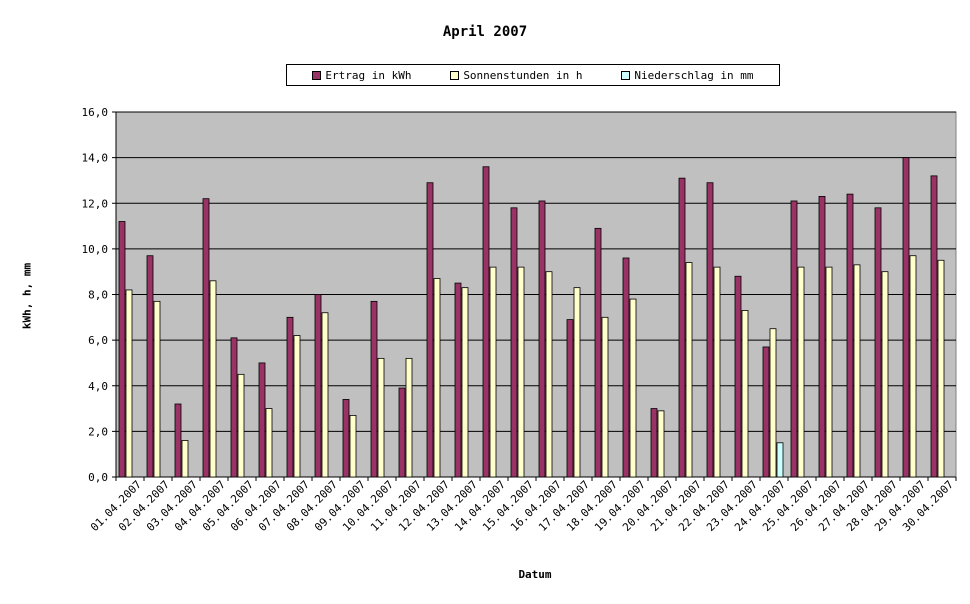 Image resolution: width=970 pixels, height=604 pixels. What do you see at coordinates (485, 32) in the screenshot?
I see `chart-title: April 2007` at bounding box center [485, 32].